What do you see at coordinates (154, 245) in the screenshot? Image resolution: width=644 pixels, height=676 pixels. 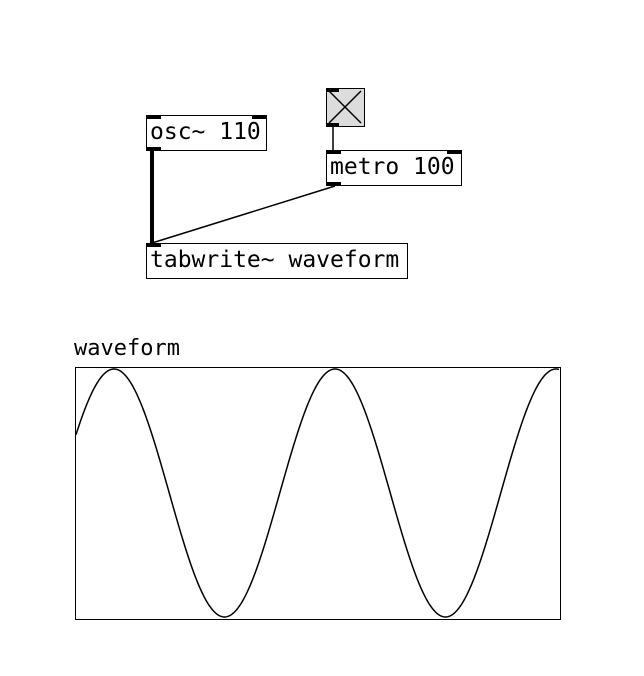 I see `tabwrite-inlet` at bounding box center [154, 245].